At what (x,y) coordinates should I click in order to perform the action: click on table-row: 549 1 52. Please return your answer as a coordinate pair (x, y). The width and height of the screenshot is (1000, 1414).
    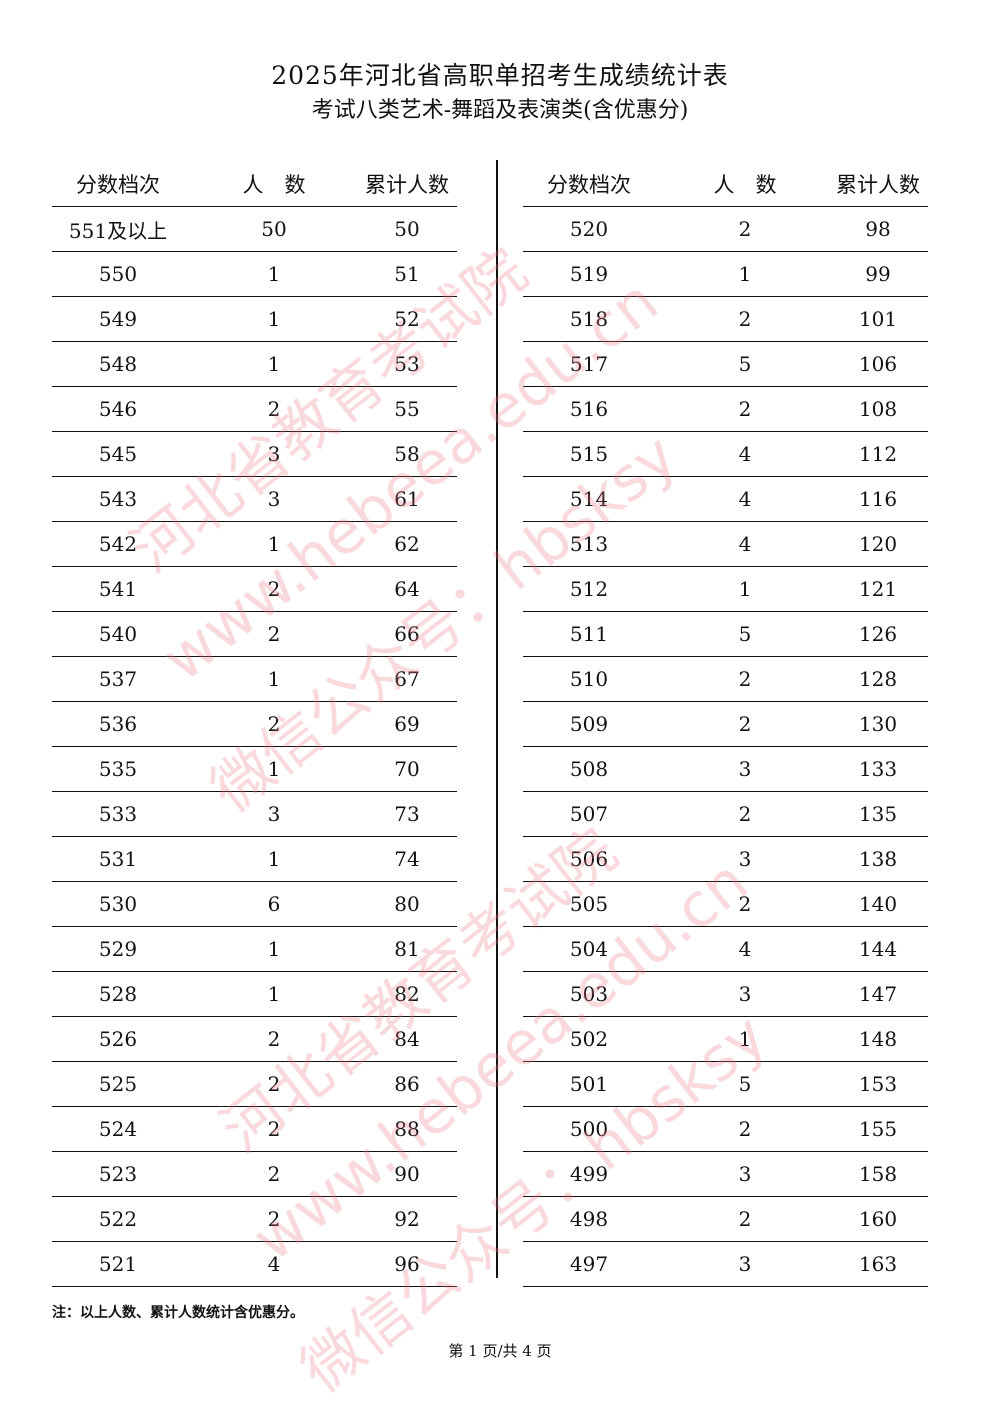
    Looking at the image, I should click on (254, 319).